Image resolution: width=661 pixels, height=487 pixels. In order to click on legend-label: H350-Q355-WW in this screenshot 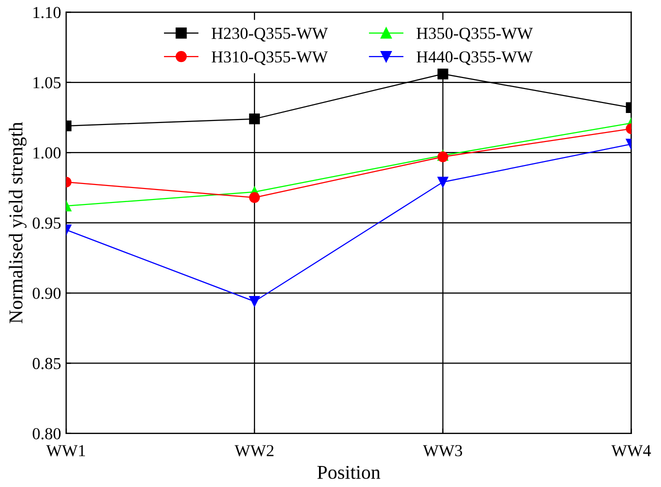, I will do `click(474, 35)`.